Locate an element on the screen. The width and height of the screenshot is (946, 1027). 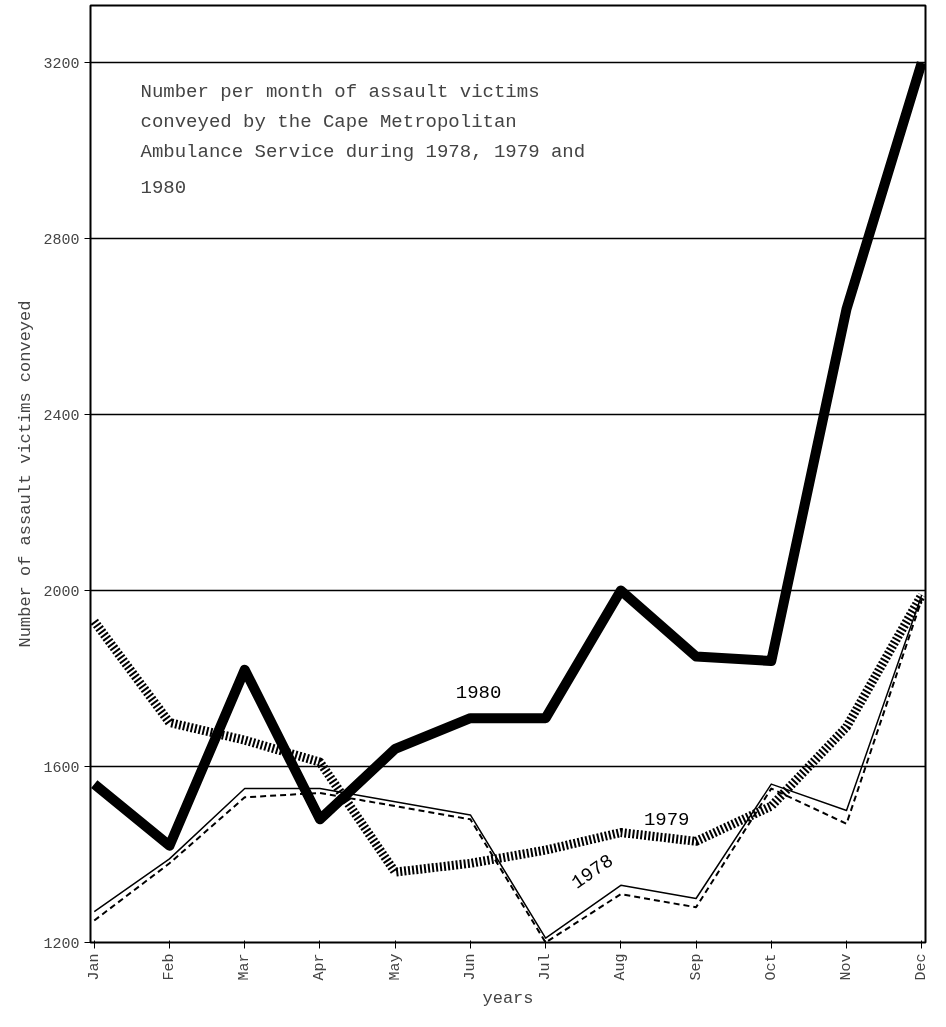
x-tick-label: Oct is located at coordinates (771, 967).